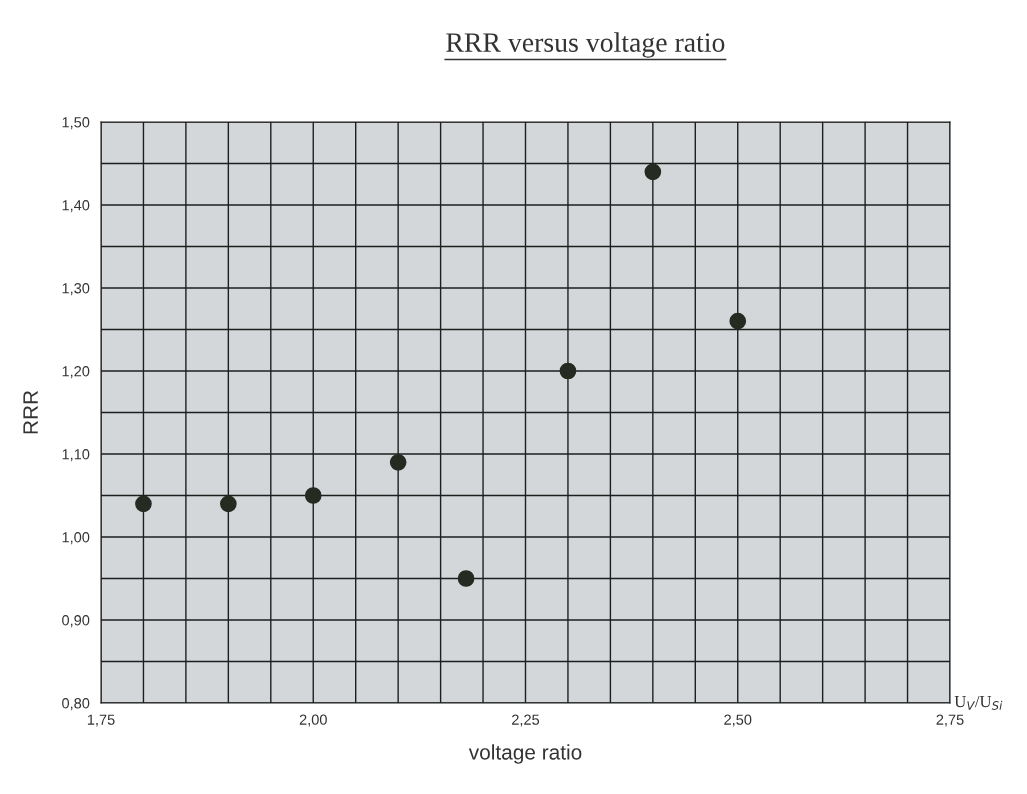  Describe the element at coordinates (585, 45) in the screenshot. I see `chart-title: RRR versus voltage ratio` at that location.